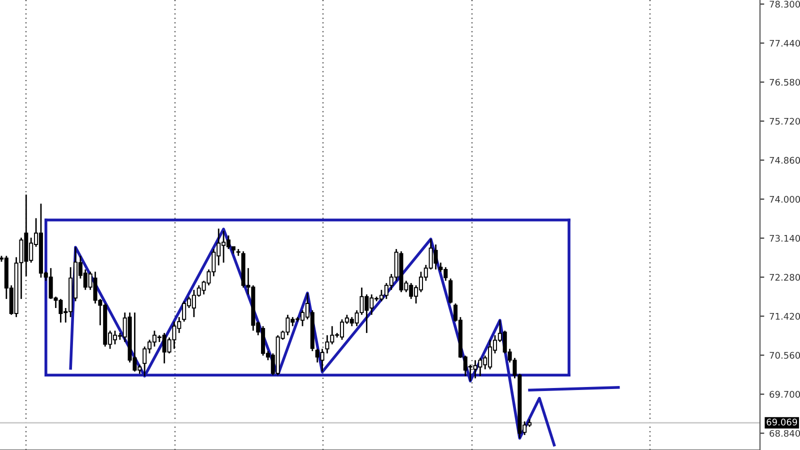 This screenshot has height=450, width=800. I want to click on y-tick-label: 77.440, so click(785, 43).